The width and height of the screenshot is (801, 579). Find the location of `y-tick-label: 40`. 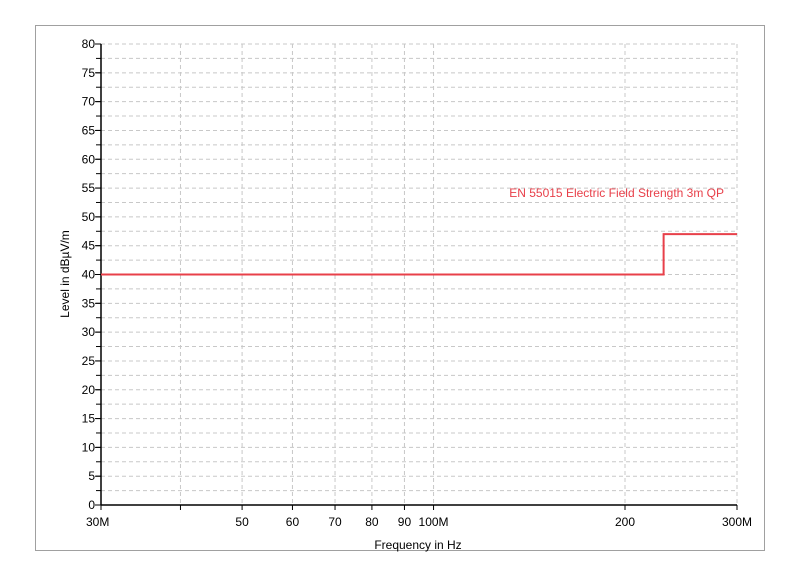

y-tick-label: 40 is located at coordinates (89, 275).